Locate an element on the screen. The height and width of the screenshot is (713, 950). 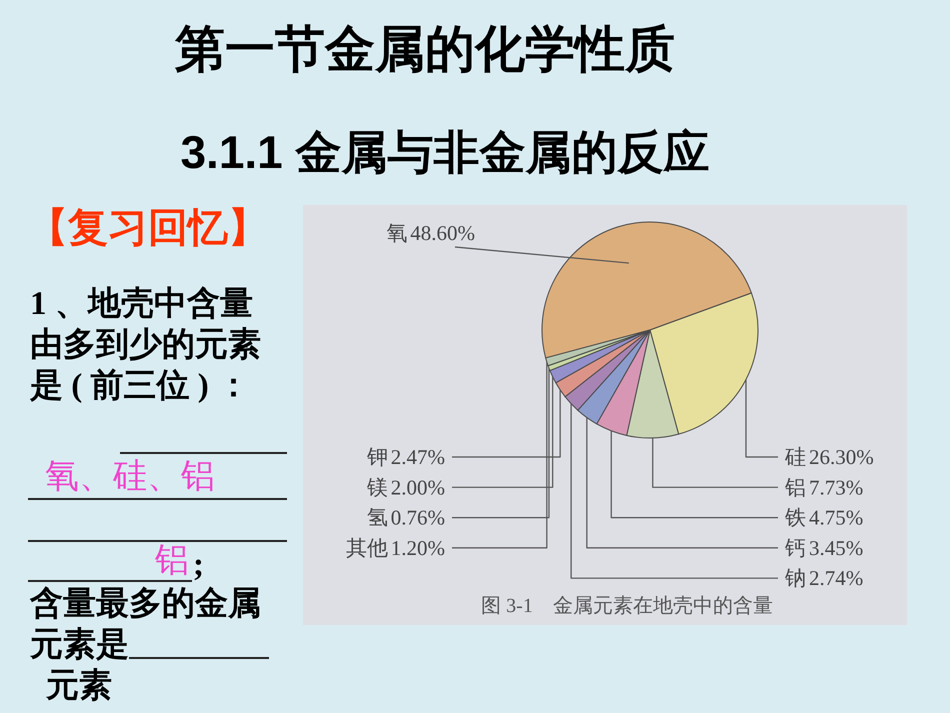
text: 元素 is located at coordinates (79, 686).